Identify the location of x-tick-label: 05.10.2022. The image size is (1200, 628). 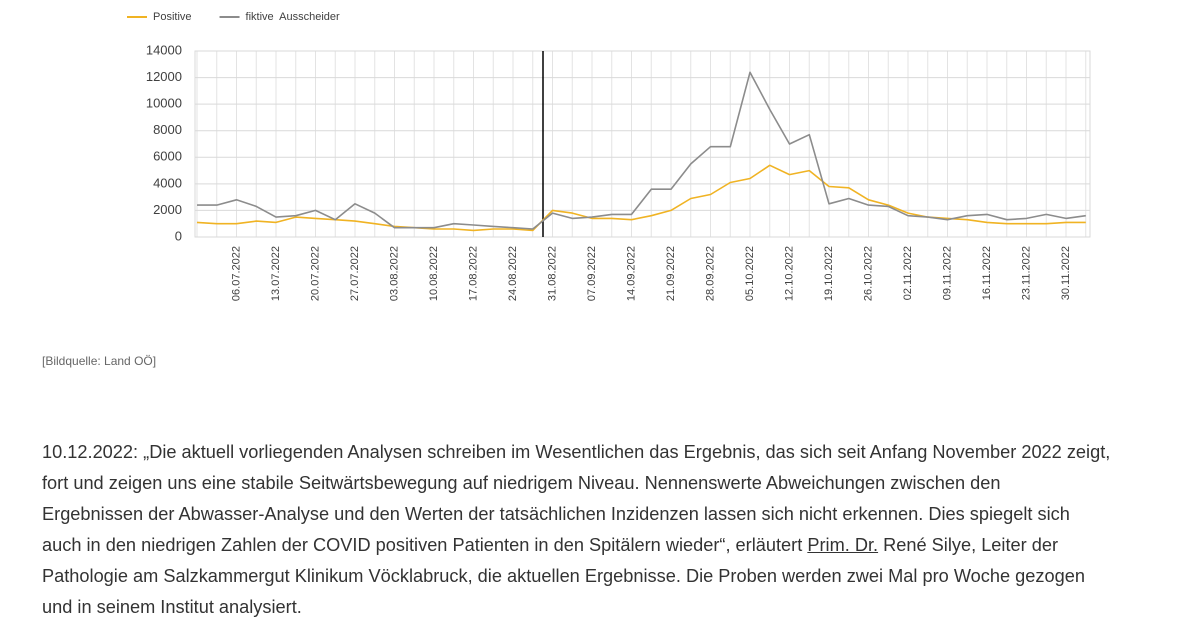
(750, 273).